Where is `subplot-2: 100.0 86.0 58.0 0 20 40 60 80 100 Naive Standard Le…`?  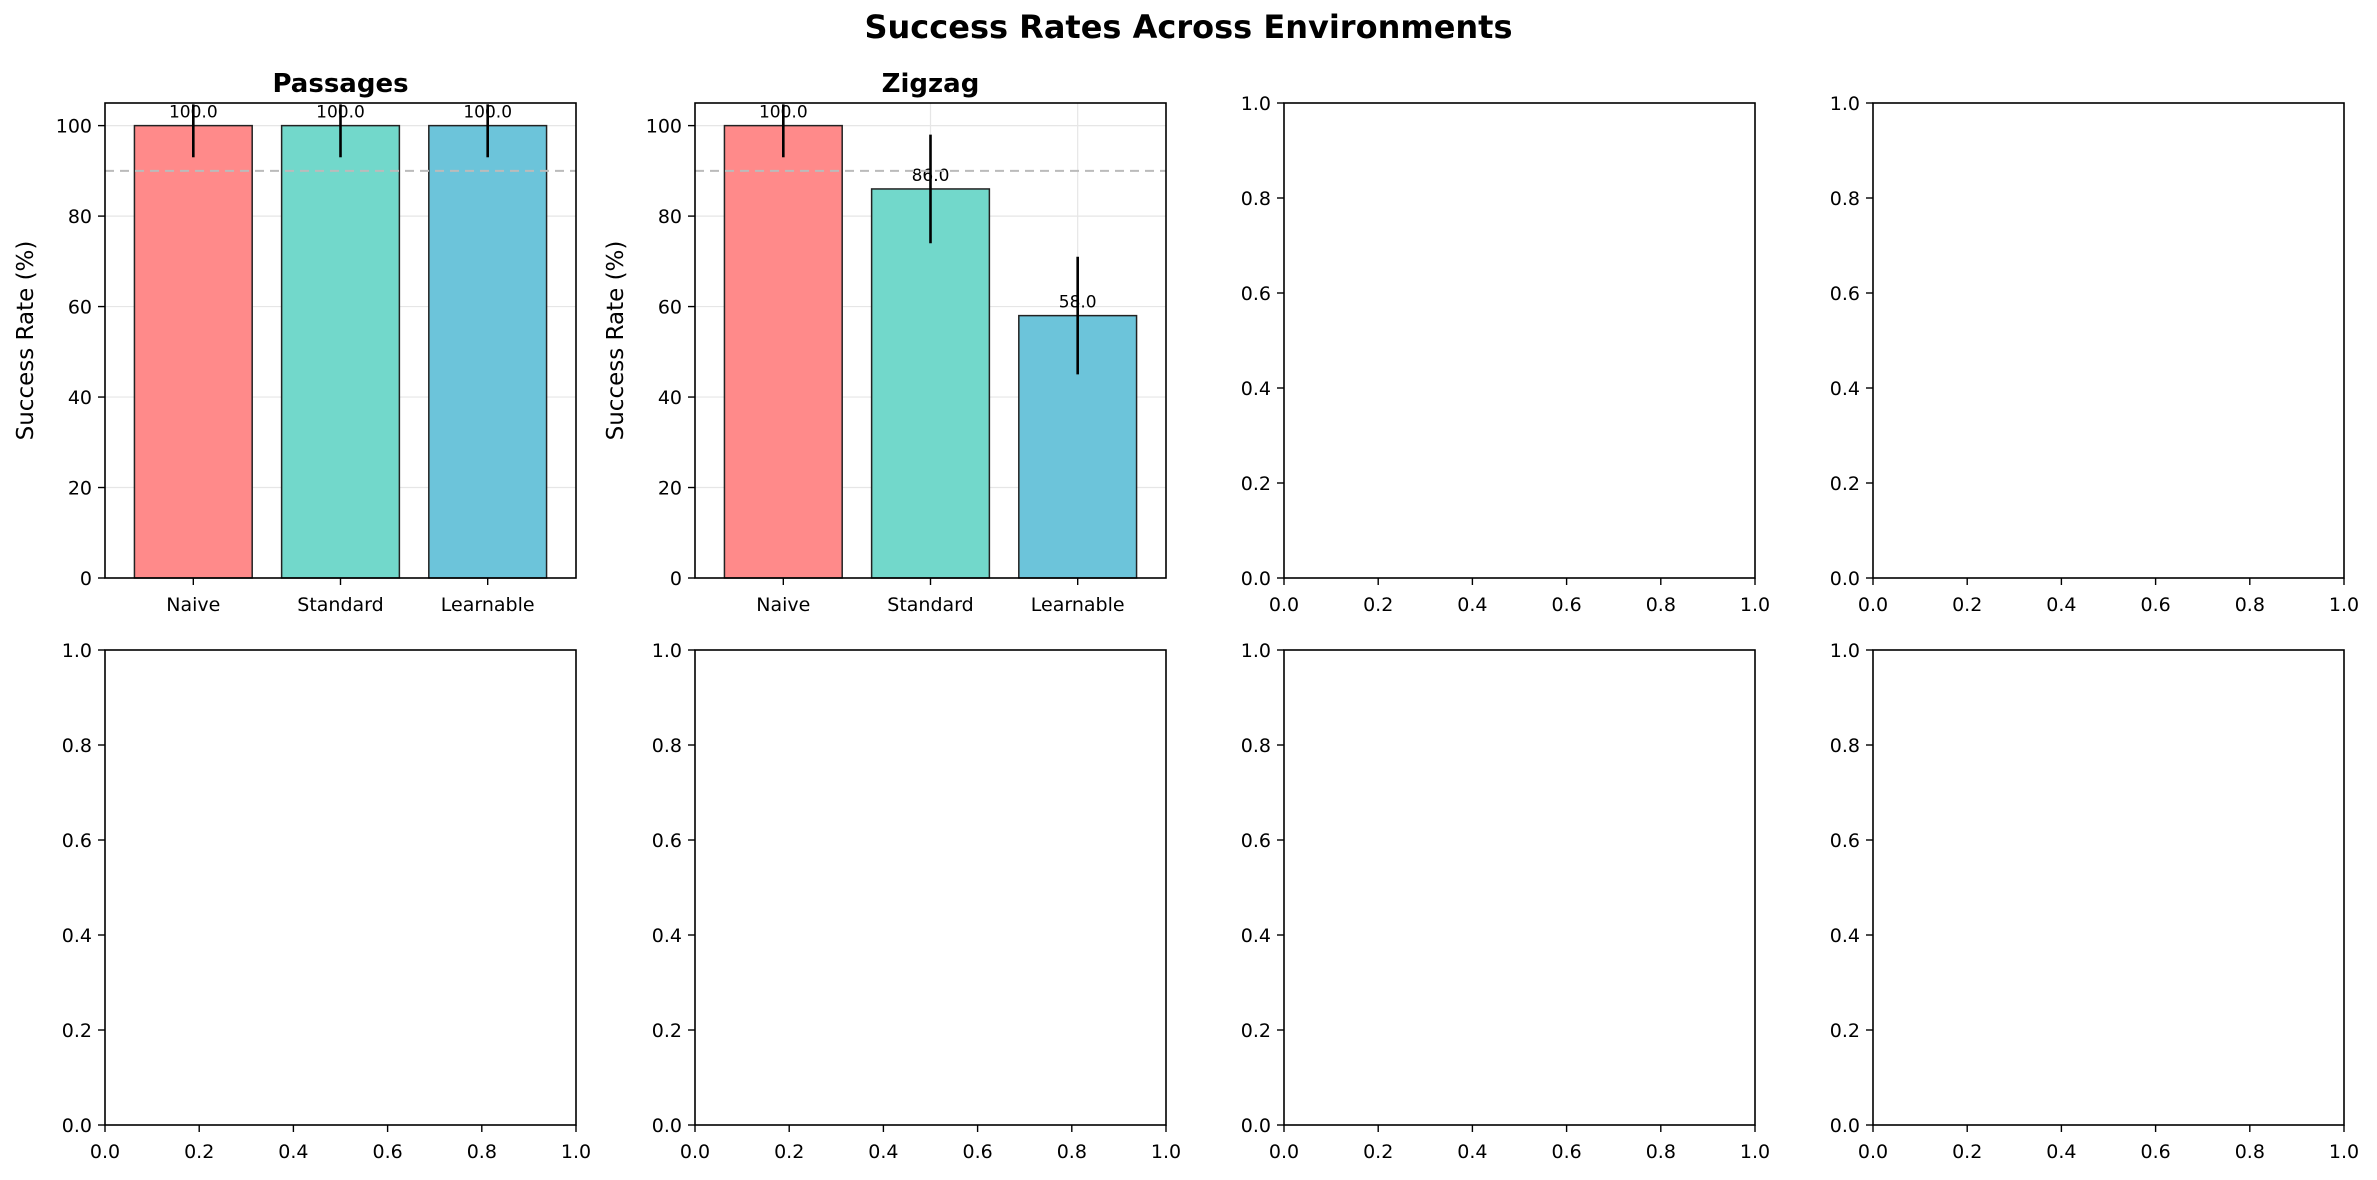
subplot-2: 100.0 86.0 58.0 0 20 40 60 80 100 Naive Standard Le… is located at coordinates (885, 342).